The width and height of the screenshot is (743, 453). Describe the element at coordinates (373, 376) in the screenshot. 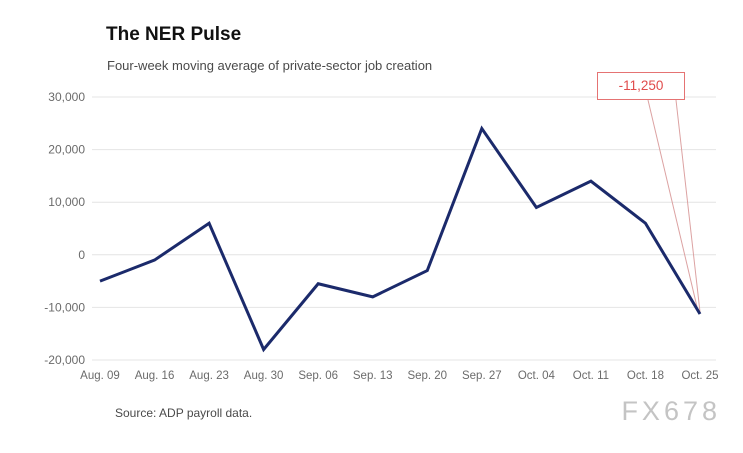

I see `x-tick-label: Sep. 13` at that location.